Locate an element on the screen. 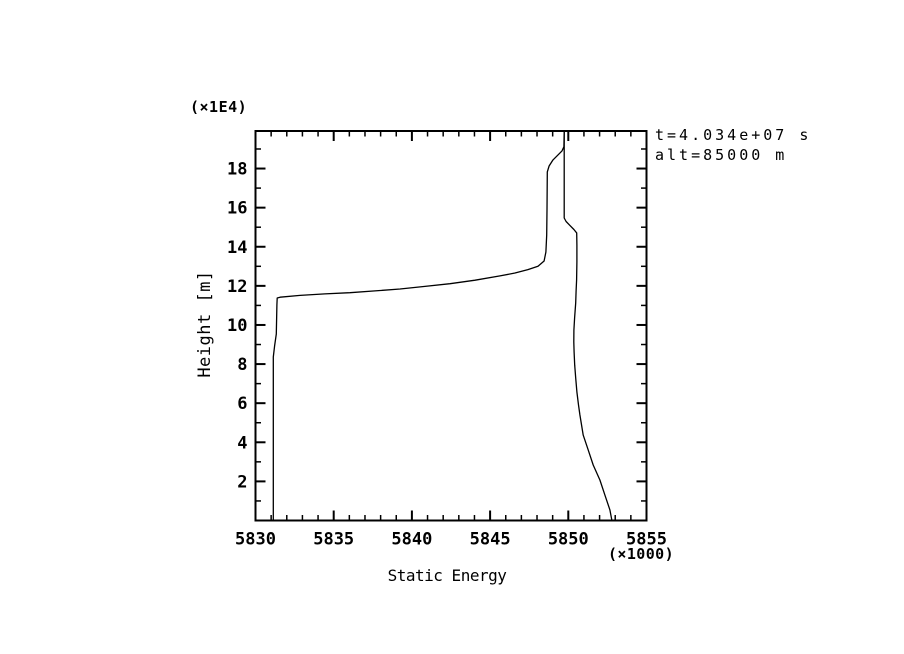 The image size is (904, 654). y-tick-label: 8 is located at coordinates (242, 365).